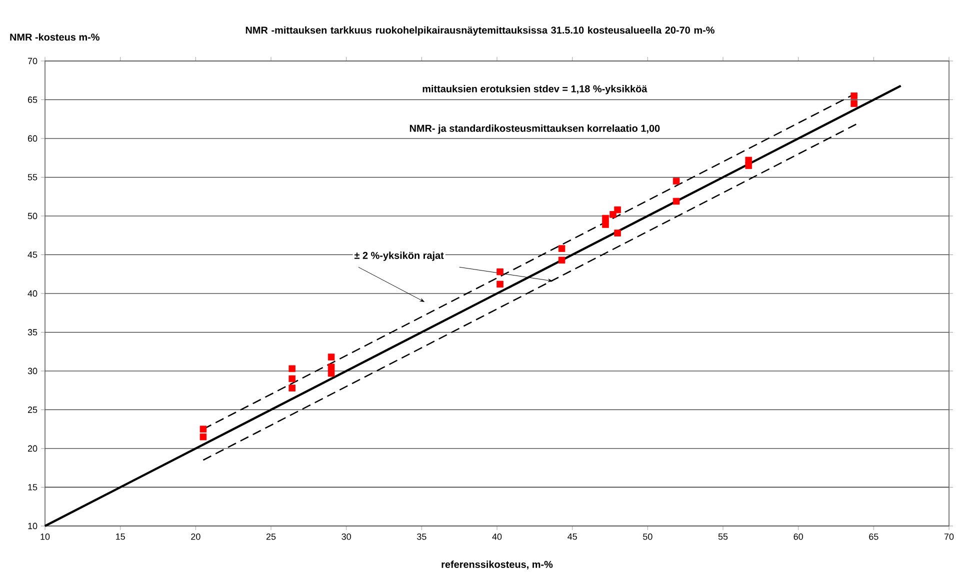 This screenshot has height=579, width=959. I want to click on x-tick-label: 15, so click(120, 536).